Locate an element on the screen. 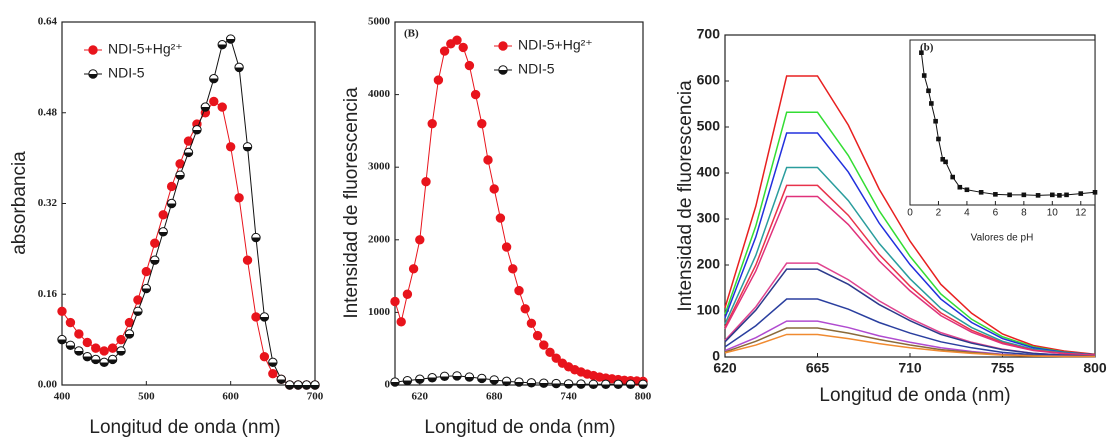 The height and width of the screenshot is (440, 1112). x-tick-label: 710 is located at coordinates (910, 368).